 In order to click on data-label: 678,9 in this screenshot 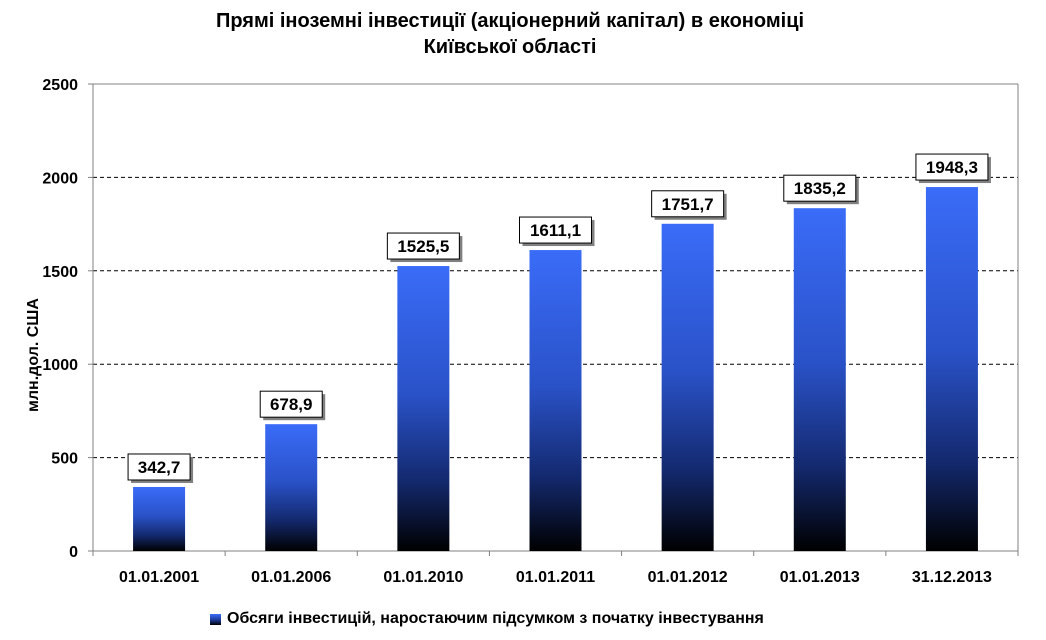, I will do `click(291, 404)`.